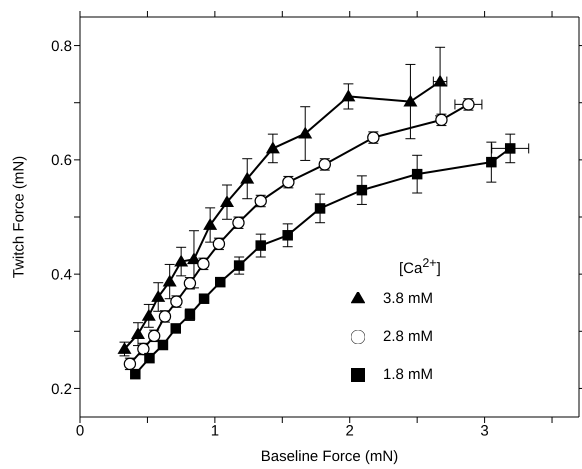  What do you see at coordinates (215, 431) in the screenshot?
I see `x-tick-label: 1` at bounding box center [215, 431].